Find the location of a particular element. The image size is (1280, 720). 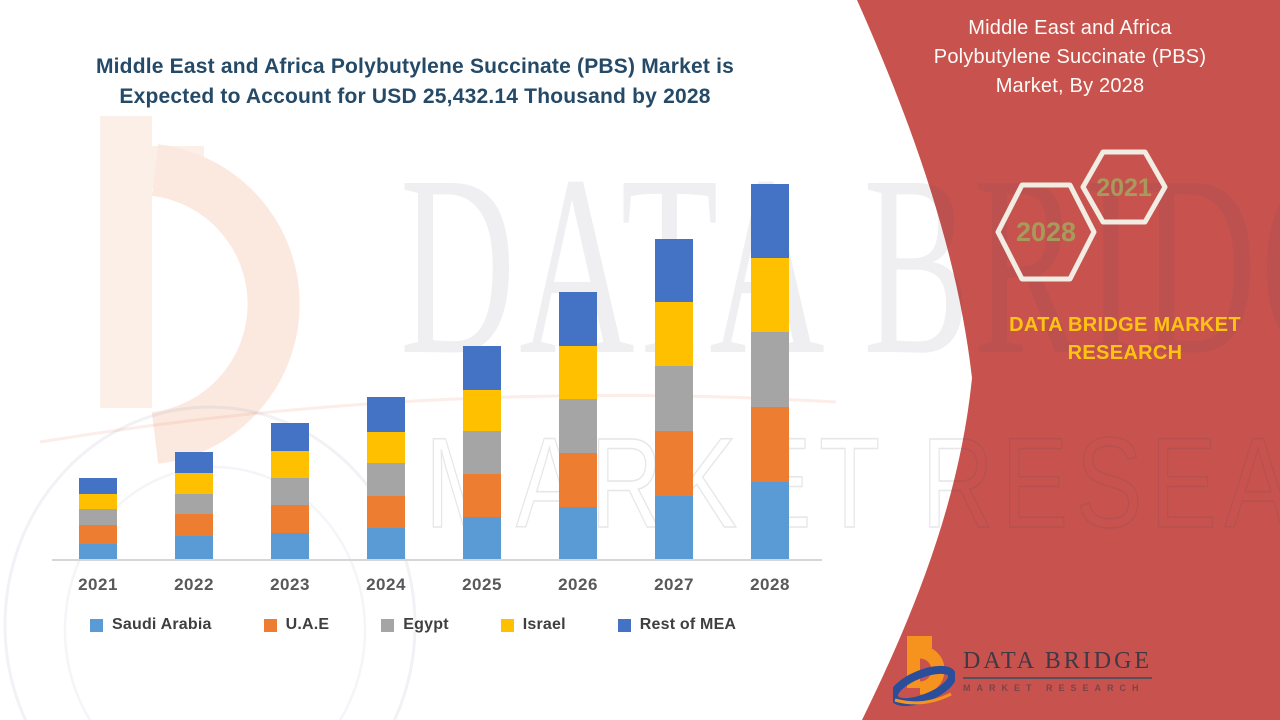

bar-stack-2024 is located at coordinates (386, 478).